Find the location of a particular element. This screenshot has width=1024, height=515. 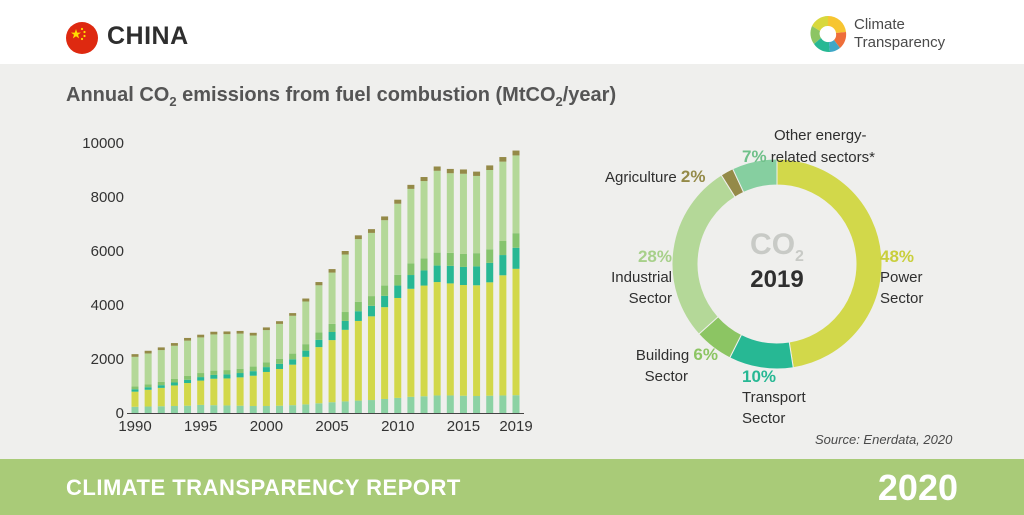

label-other-sectors: Other energy- 7% related sectors* is located at coordinates (808, 146).